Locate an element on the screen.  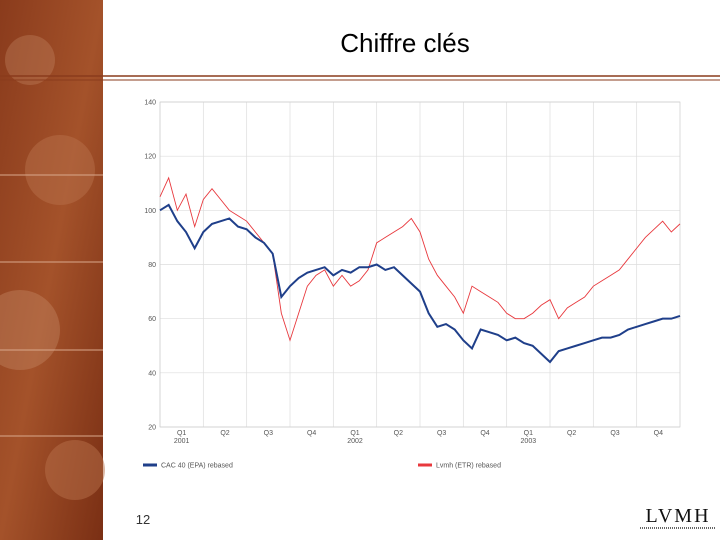
x-year-label: 2001 is located at coordinates (182, 441).